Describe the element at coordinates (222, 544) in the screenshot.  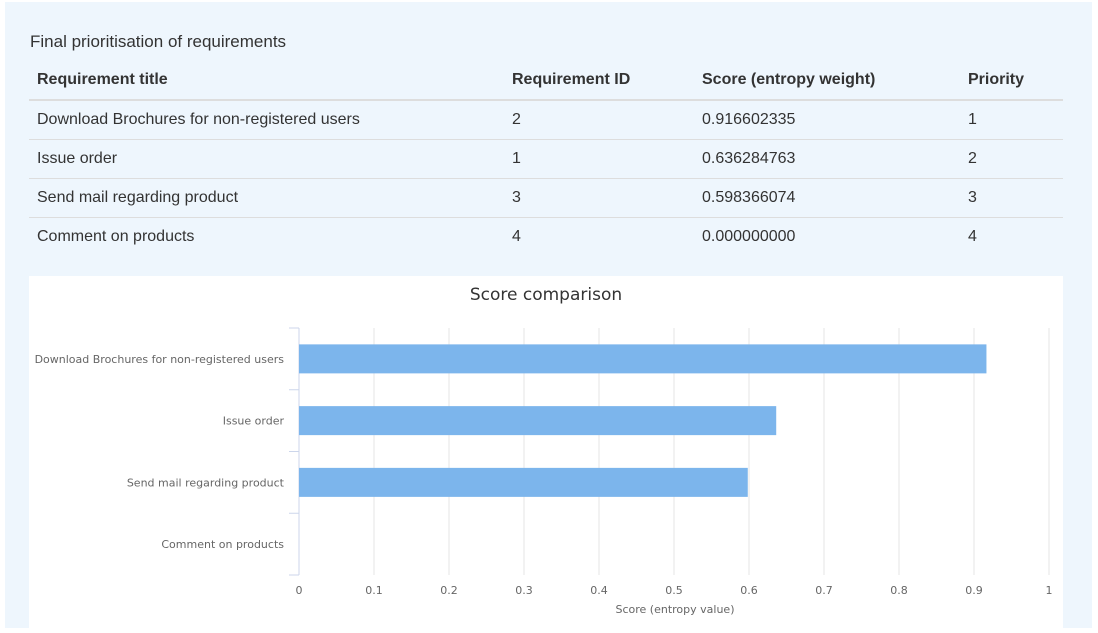
I see `y-category-label: Comment on products` at that location.